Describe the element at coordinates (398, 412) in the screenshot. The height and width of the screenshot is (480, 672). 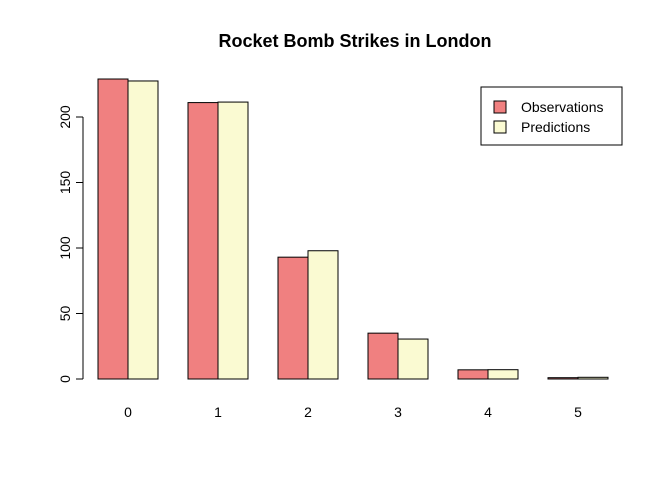
I see `x-tick-label: 3` at that location.